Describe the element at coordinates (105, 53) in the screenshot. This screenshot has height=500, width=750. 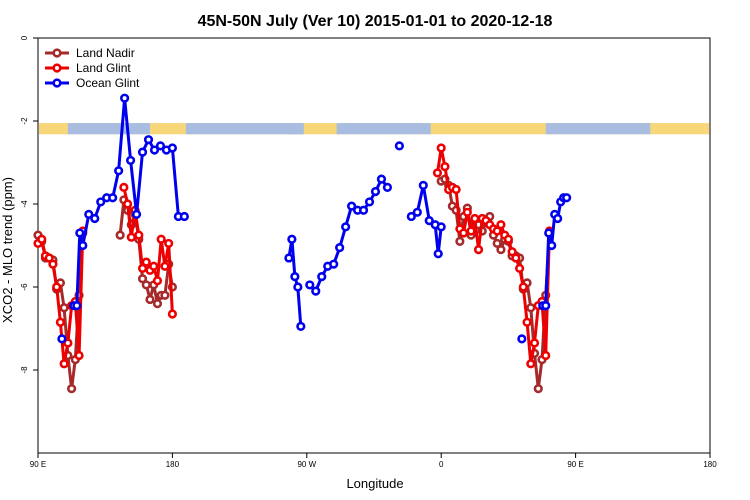
I see `legend-label: Land Nadir` at that location.